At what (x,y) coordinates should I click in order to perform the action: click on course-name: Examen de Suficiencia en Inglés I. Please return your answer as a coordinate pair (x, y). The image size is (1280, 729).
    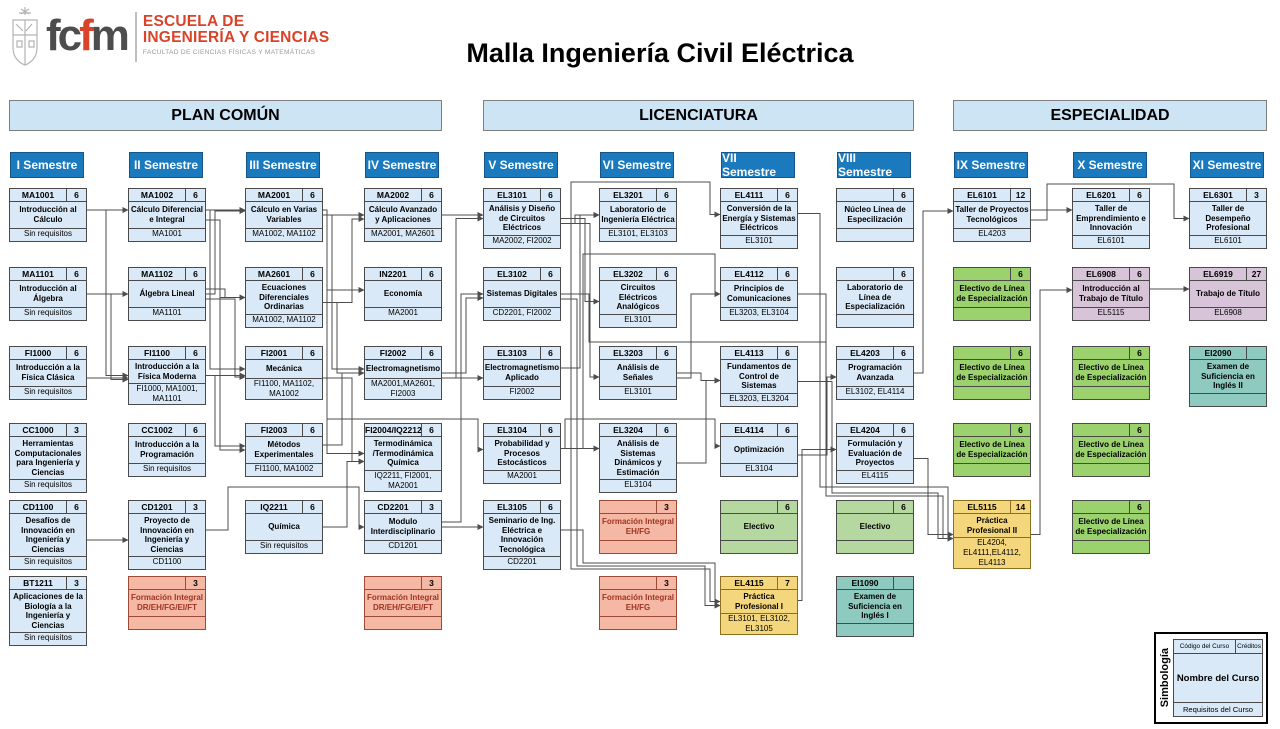
    Looking at the image, I should click on (875, 606).